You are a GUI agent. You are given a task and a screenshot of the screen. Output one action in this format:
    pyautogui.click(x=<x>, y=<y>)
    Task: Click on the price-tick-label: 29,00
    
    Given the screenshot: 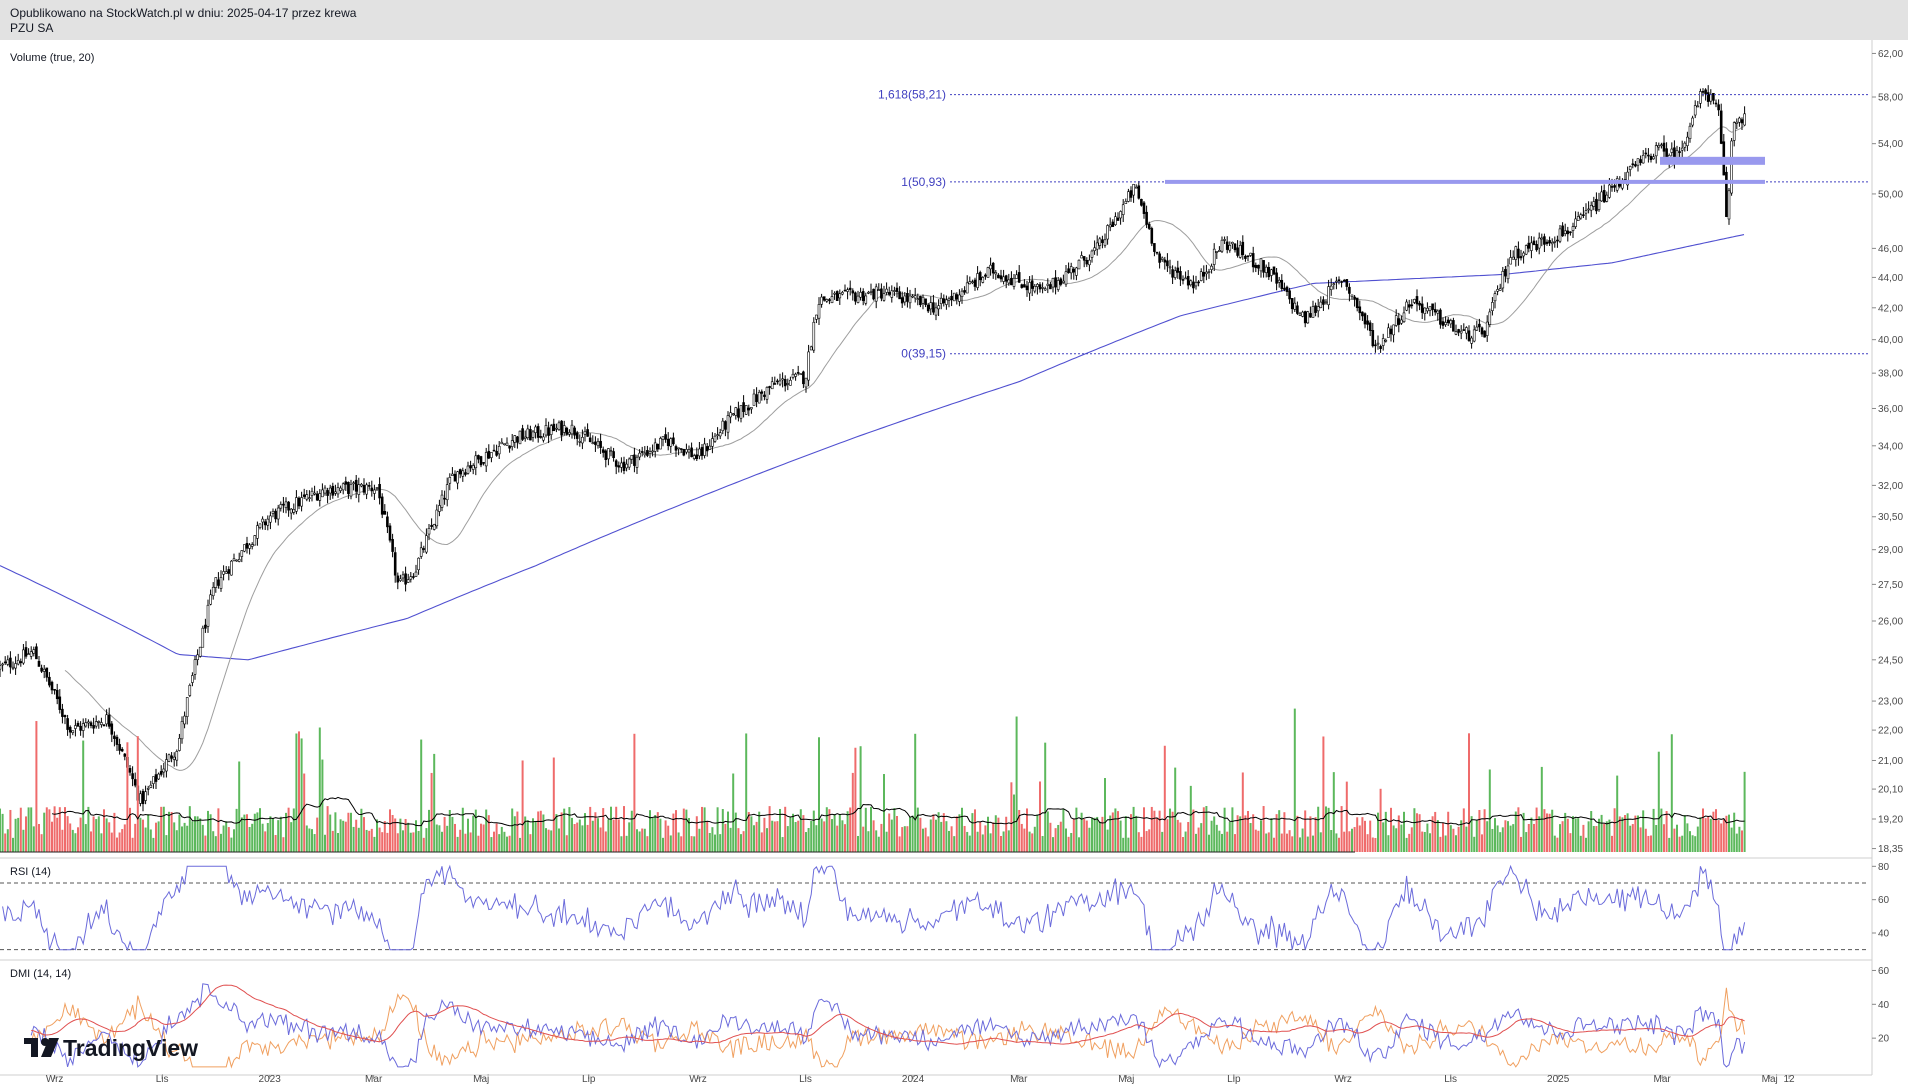 What is the action you would take?
    pyautogui.click(x=1890, y=550)
    